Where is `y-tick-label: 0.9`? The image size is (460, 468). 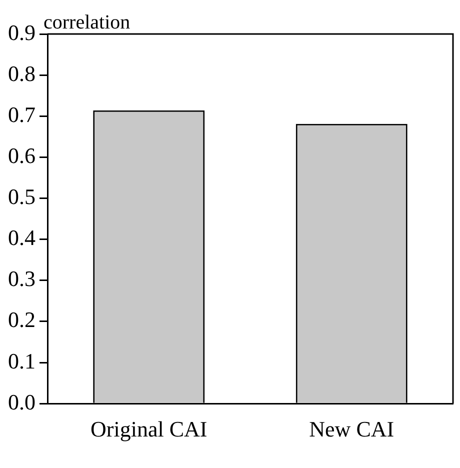 y-tick-label: 0.9 is located at coordinates (22, 32).